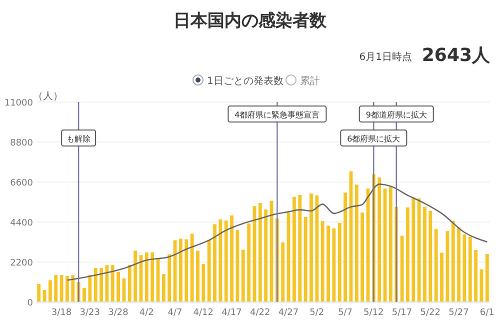 This screenshot has width=500, height=323. What do you see at coordinates (487, 313) in the screenshot?
I see `x-tick-label: 6/1` at bounding box center [487, 313].